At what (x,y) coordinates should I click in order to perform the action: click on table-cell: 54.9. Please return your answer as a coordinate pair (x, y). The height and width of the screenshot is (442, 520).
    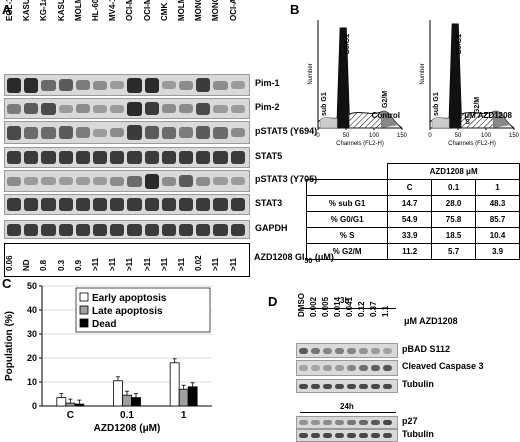
    Looking at the image, I should click on (410, 219).